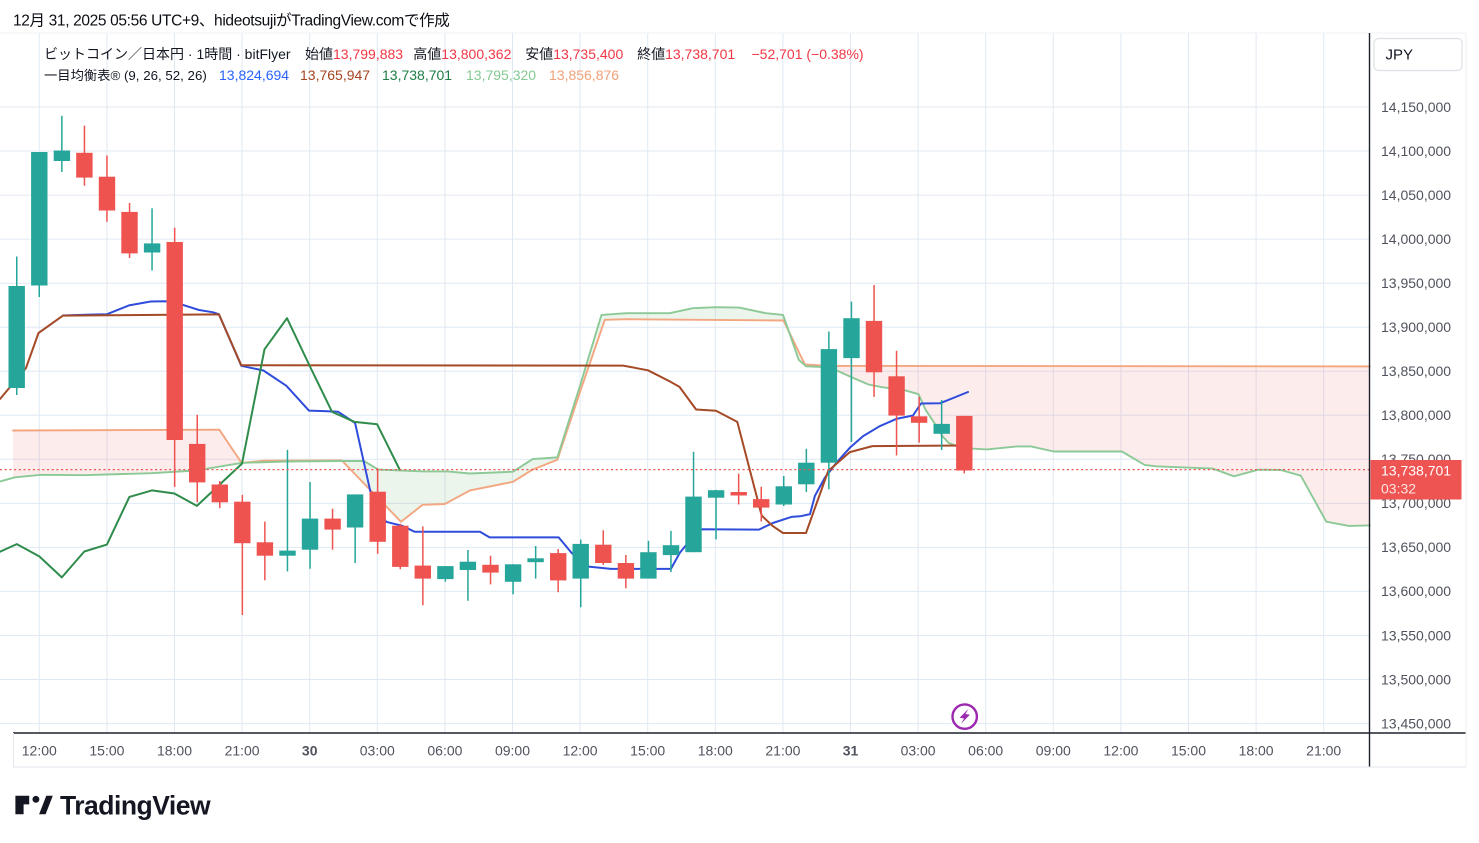  I want to click on svg-text: 13,900,000, so click(1416, 327).